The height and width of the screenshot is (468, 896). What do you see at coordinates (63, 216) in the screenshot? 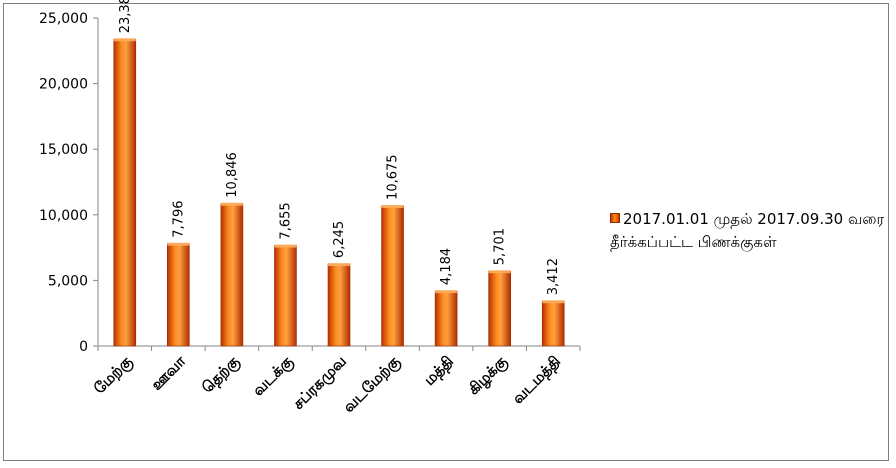
I see `y-tick-label: 10,000` at bounding box center [63, 216].